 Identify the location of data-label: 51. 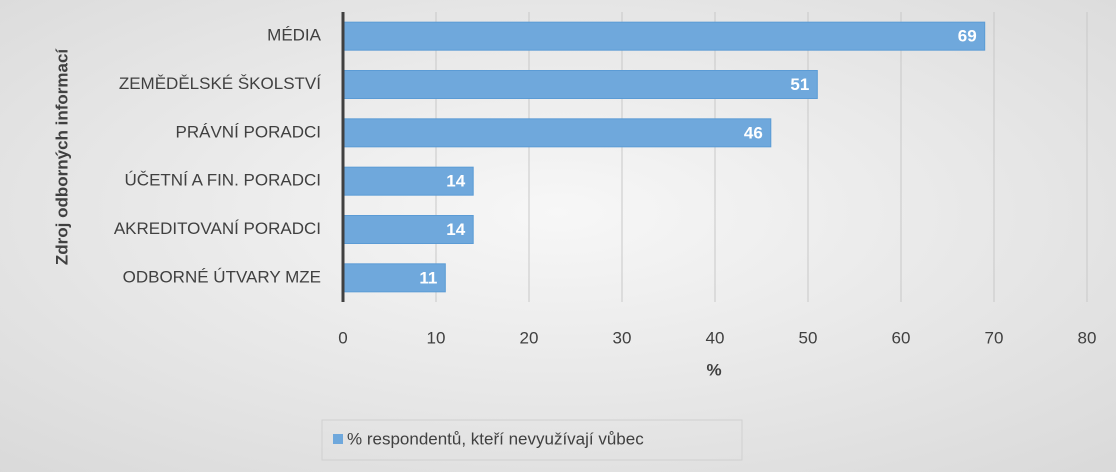
(799, 84).